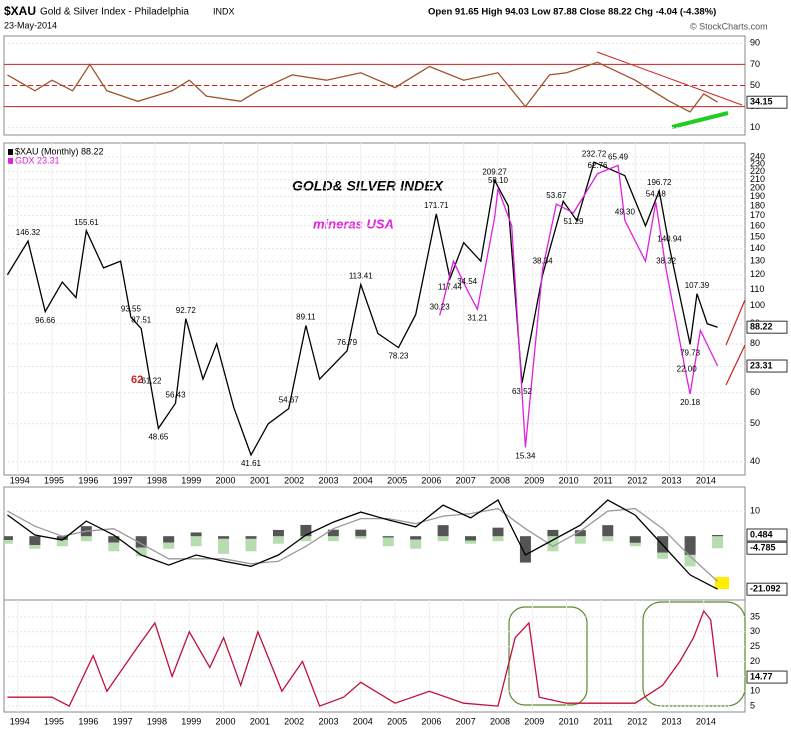  I want to click on data-label: 15.34, so click(525, 455).